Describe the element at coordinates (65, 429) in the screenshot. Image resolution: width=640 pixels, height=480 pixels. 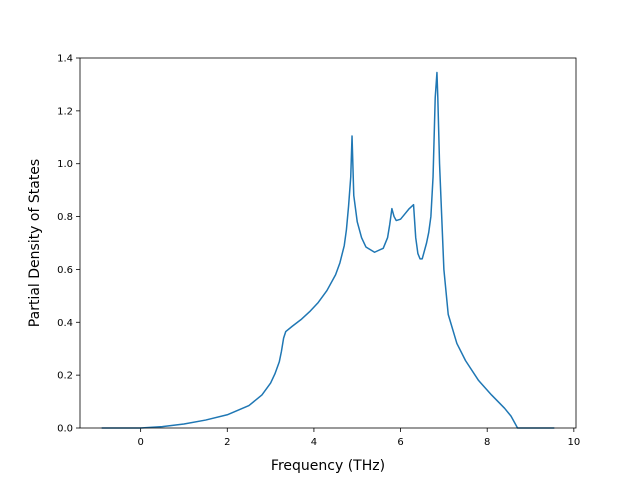
I see `y-tick-label: 0.0` at that location.